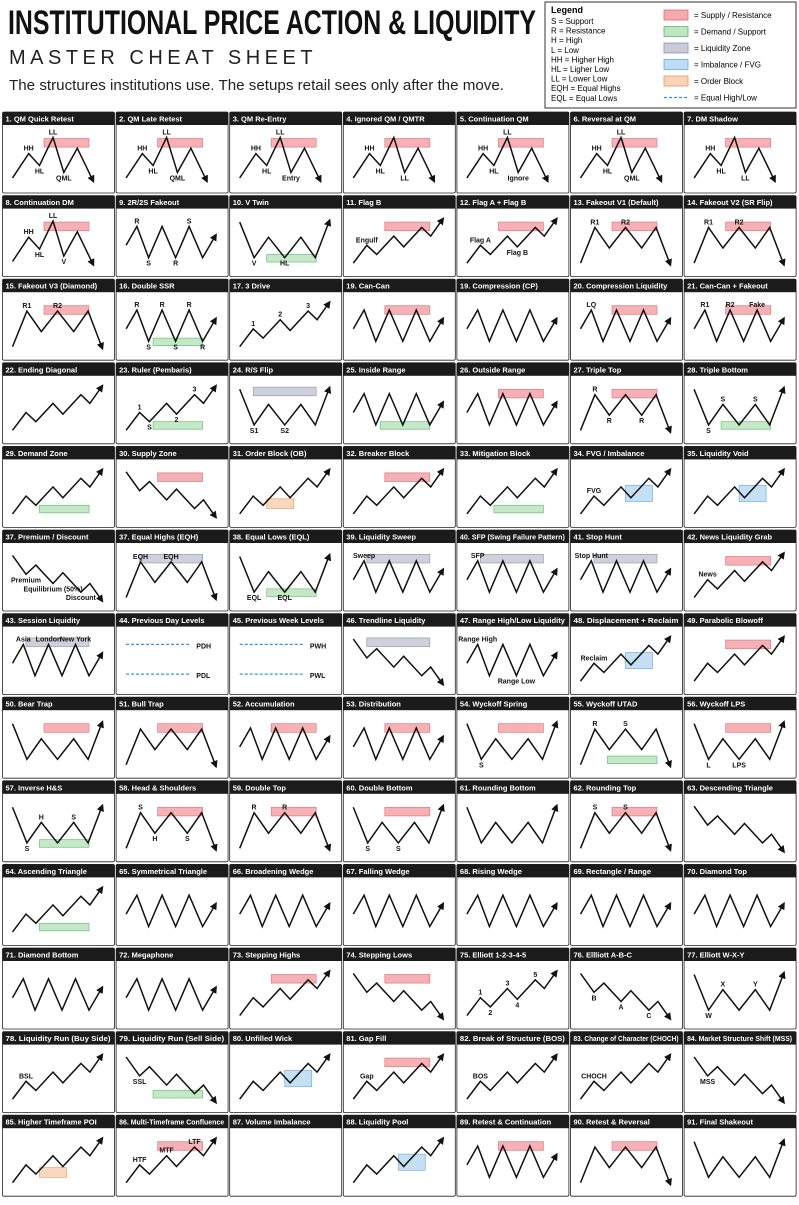  Describe the element at coordinates (58, 905) in the screenshot. I see `pattern-card: 64. Ascending Triangle` at that location.